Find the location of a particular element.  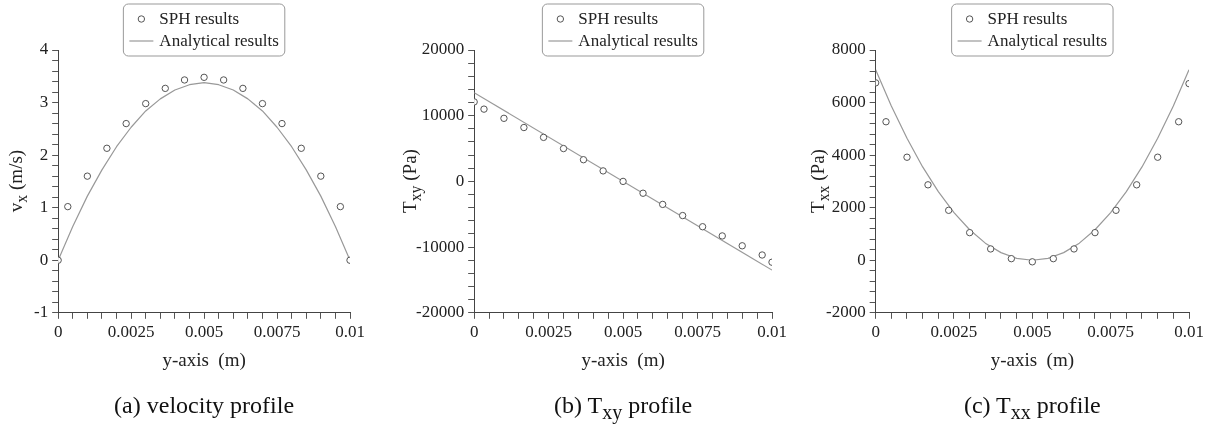

y-tick-label: 1 is located at coordinates (44, 207).